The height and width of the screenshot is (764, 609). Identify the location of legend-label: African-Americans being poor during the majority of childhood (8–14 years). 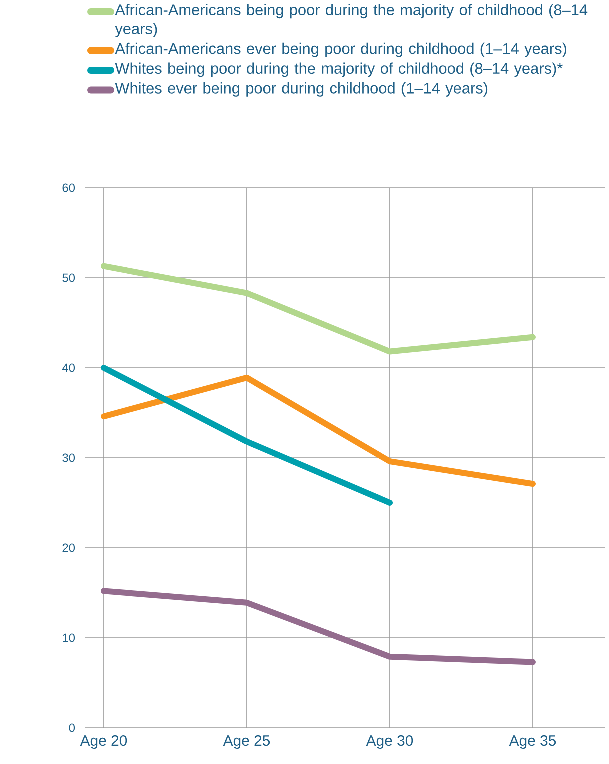
(351, 21).